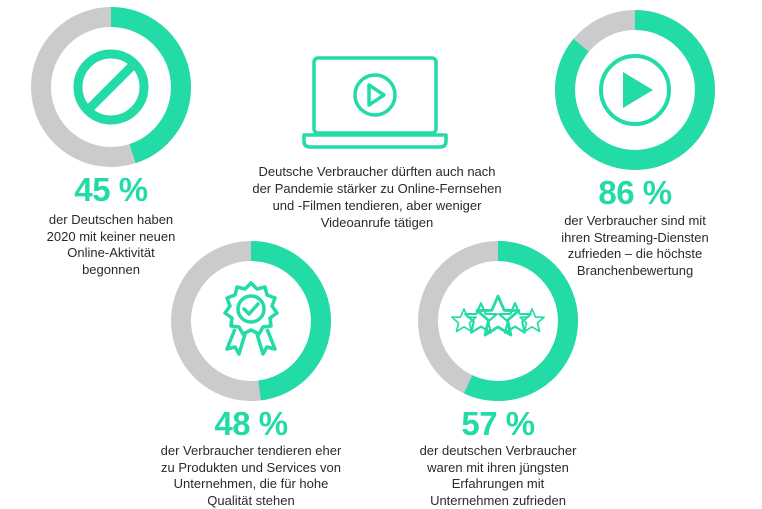 The height and width of the screenshot is (509, 762). I want to click on laptop-play-icon, so click(375, 105).